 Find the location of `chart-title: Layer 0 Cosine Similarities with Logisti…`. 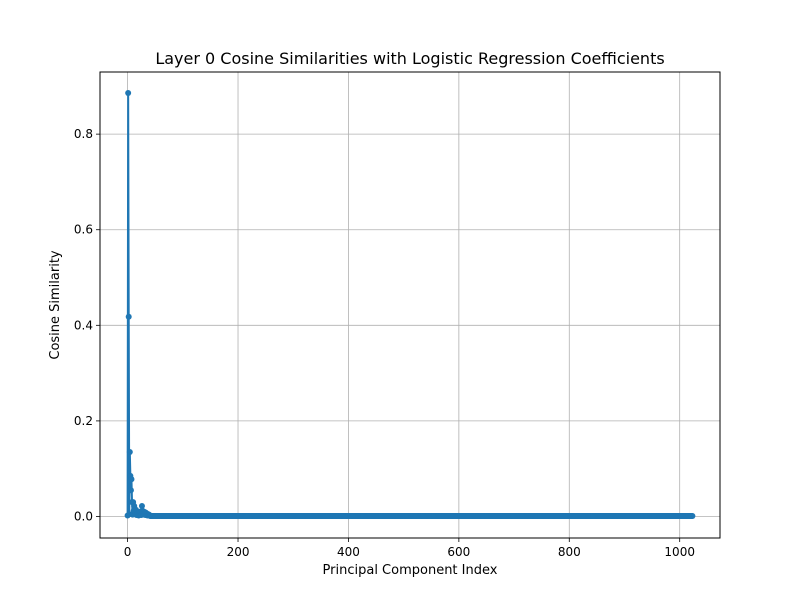

chart-title: Layer 0 Cosine Similarities with Logisti… is located at coordinates (409, 58).